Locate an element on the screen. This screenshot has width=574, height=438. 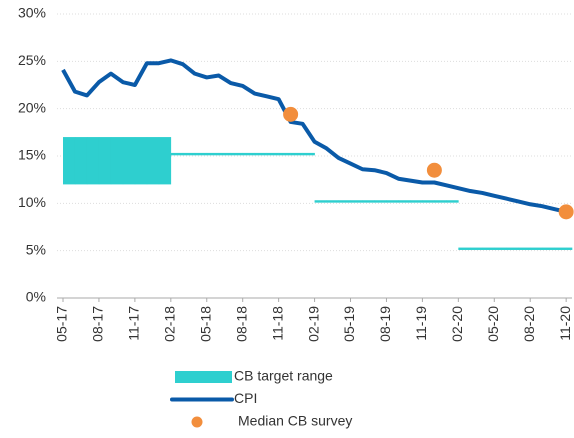
x-tick-label: 08-17 is located at coordinates (98, 324).